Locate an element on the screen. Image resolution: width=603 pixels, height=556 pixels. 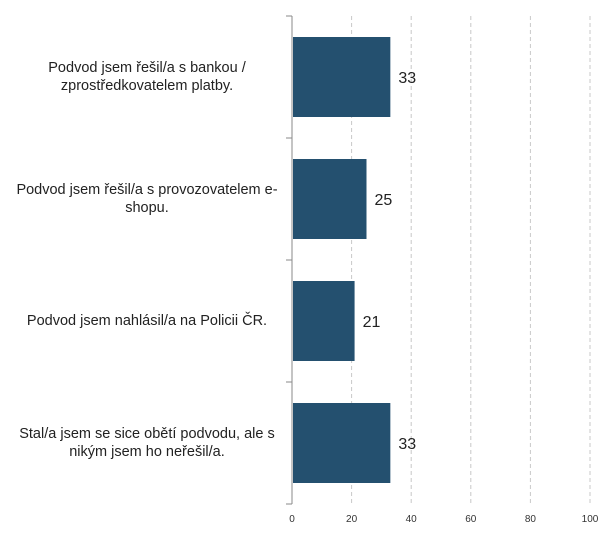
data-label-3: 21 is located at coordinates (372, 322).